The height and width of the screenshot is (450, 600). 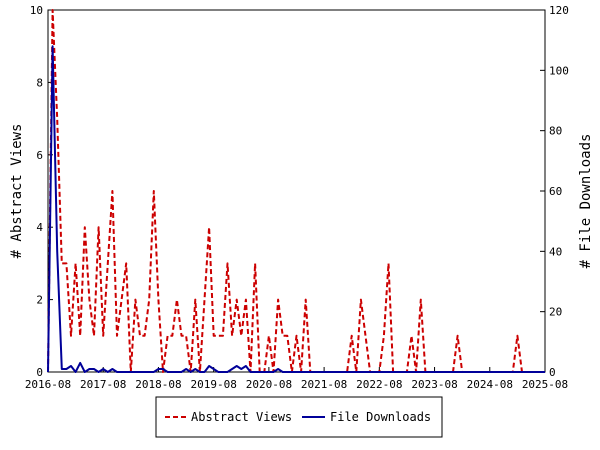 What do you see at coordinates (17, 191) in the screenshot?
I see `left-axis-title: # Abstract Views` at bounding box center [17, 191].